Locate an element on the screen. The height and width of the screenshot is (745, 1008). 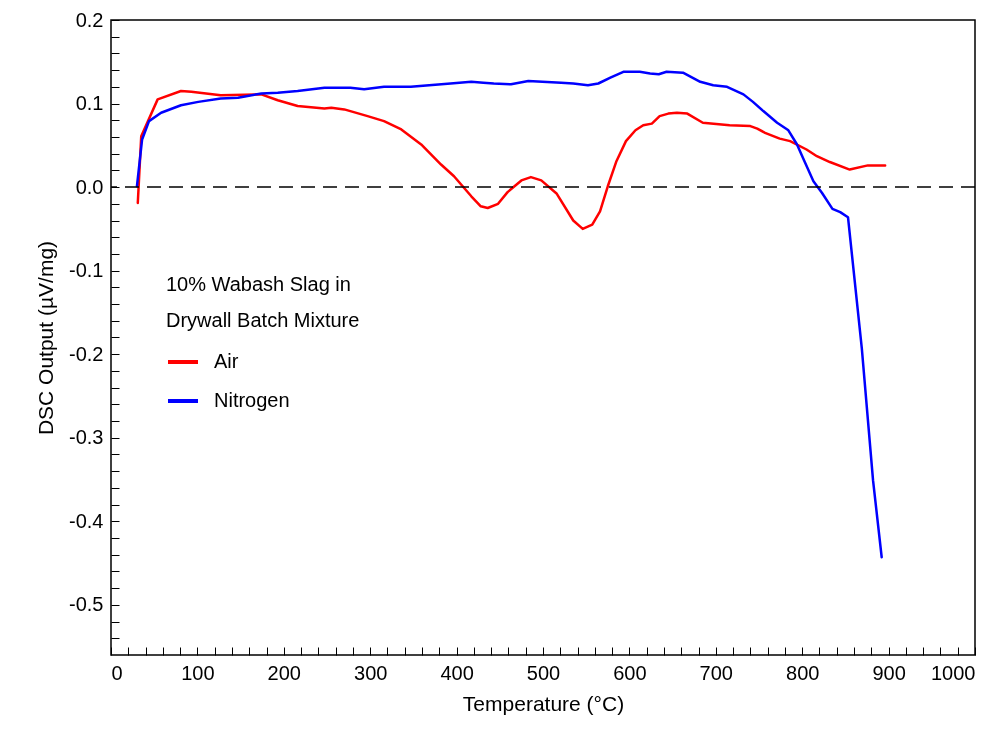
x-tick-label: 500 is located at coordinates (543, 672).